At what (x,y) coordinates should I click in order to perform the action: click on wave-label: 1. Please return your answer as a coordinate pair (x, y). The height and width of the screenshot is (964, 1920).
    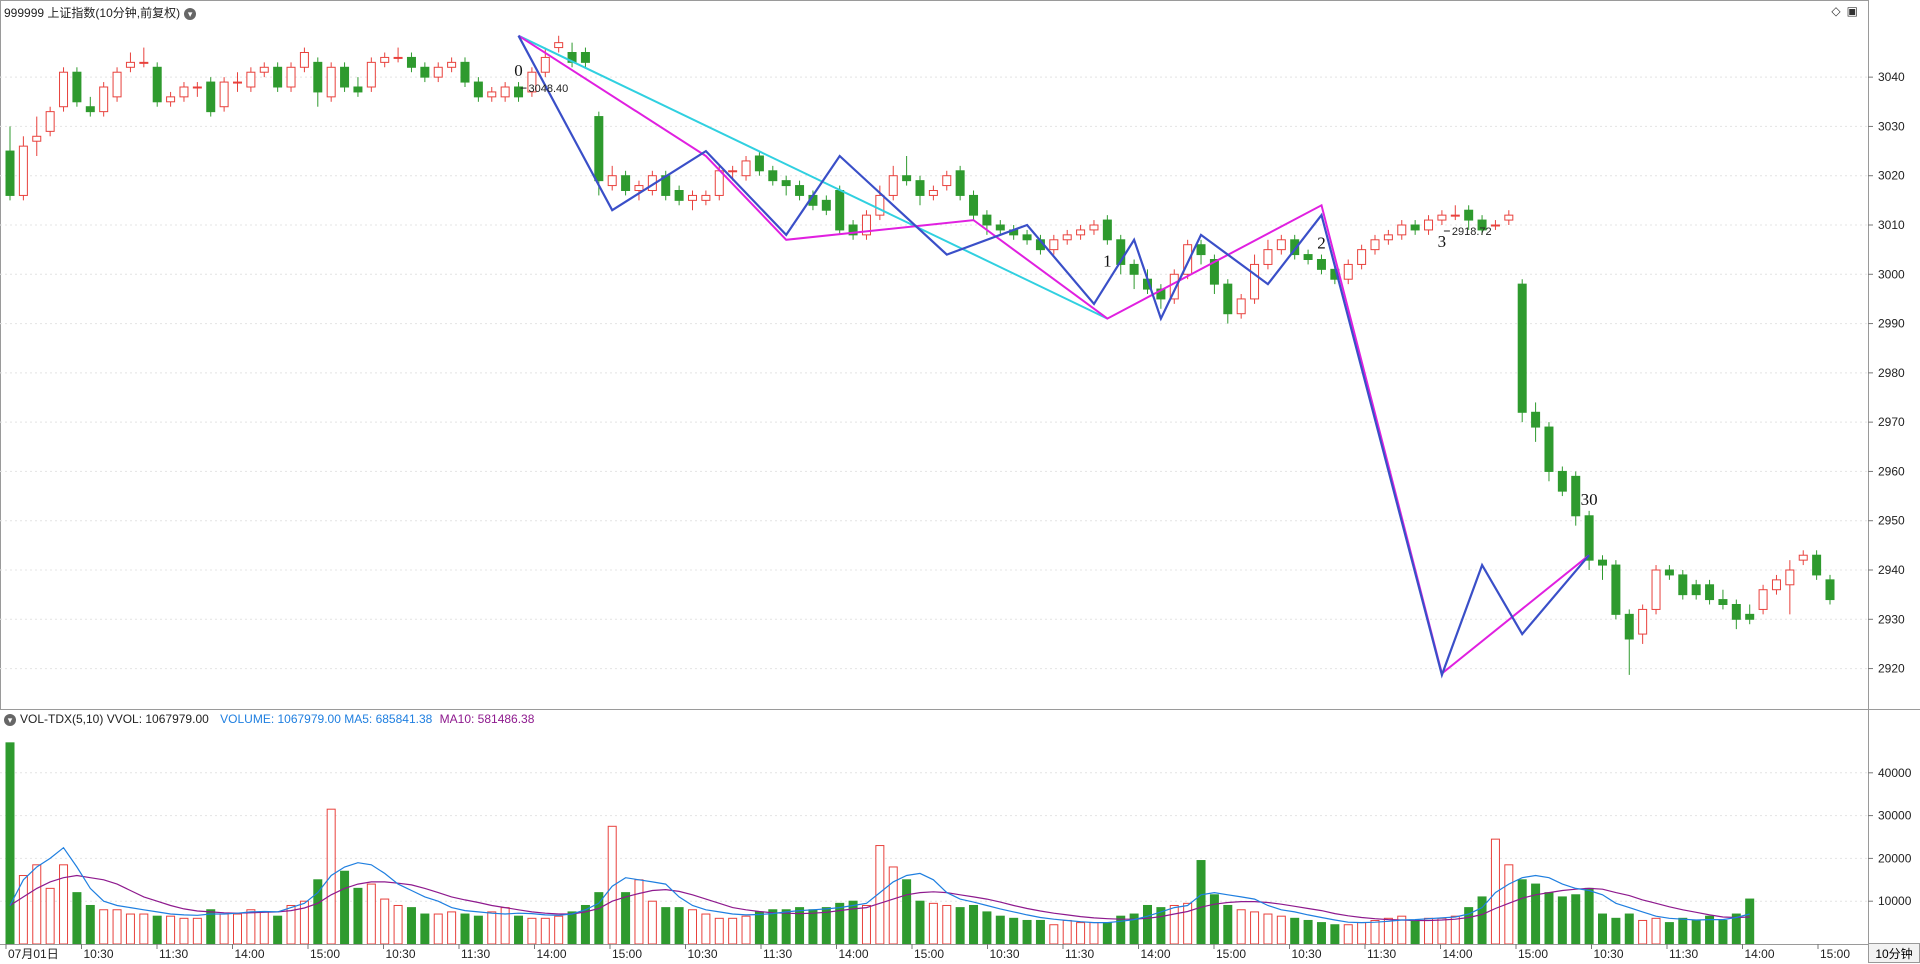
    Looking at the image, I should click on (1107, 261).